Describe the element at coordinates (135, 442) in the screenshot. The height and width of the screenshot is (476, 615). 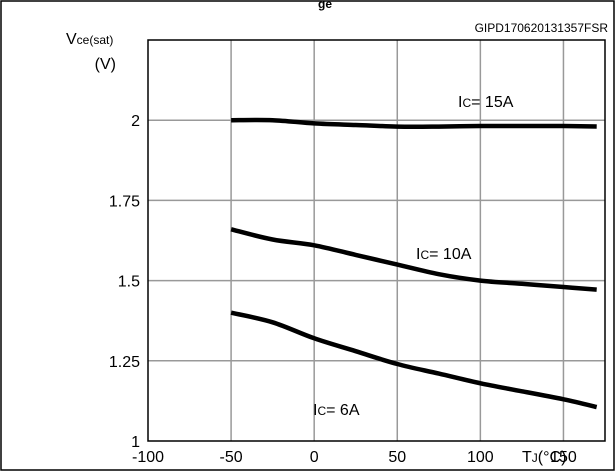
I see `y-tick-label: 1` at that location.